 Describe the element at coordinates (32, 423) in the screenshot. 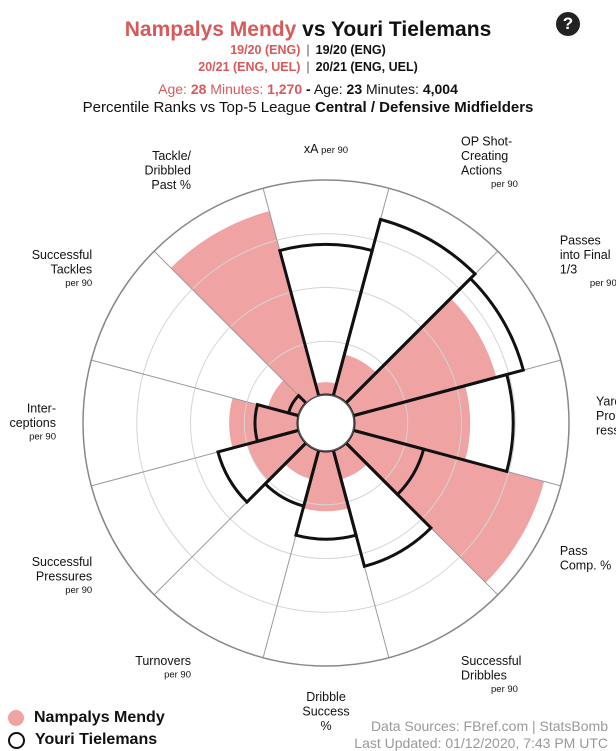

I see `axis-label-9-1: ceptions` at that location.